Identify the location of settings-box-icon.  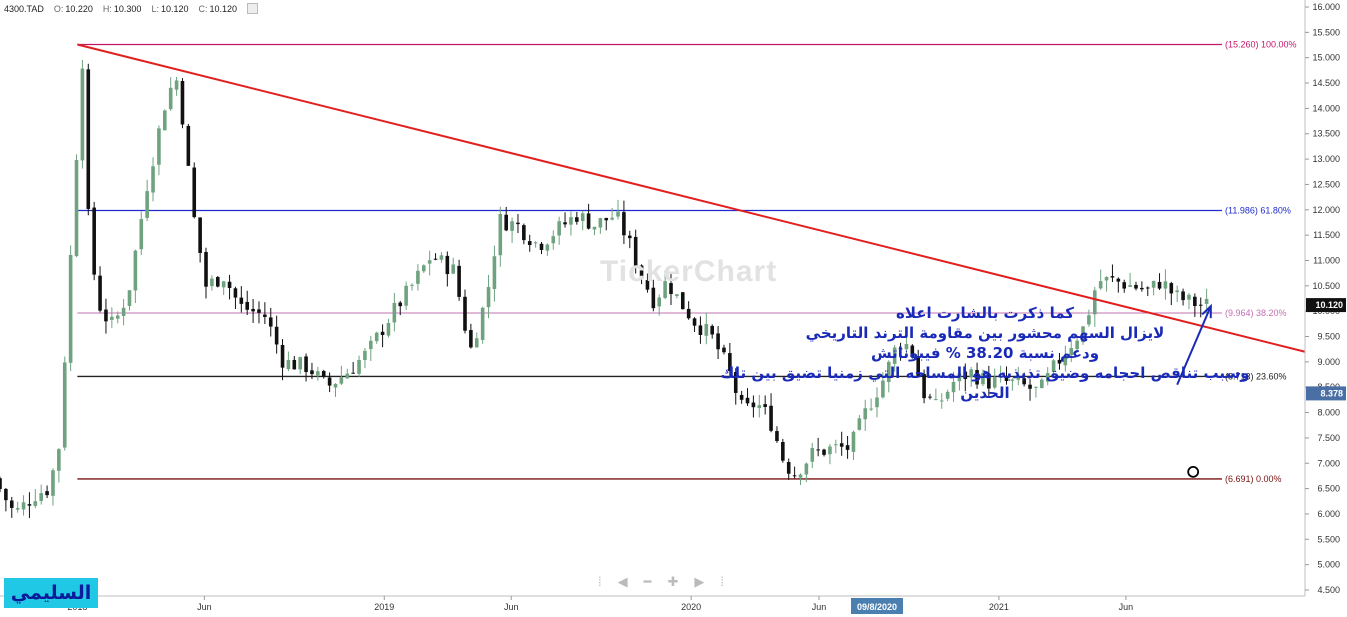
(253, 8).